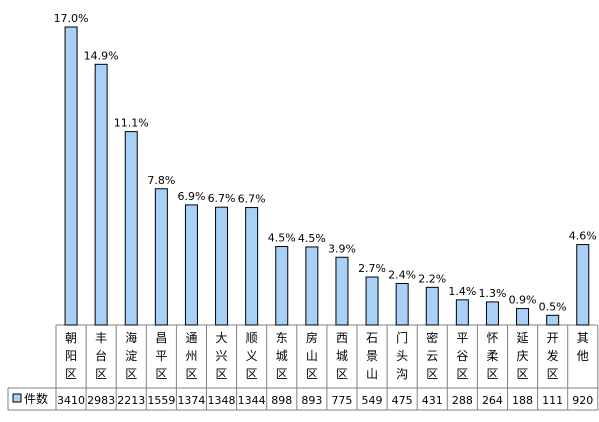  Describe the element at coordinates (222, 338) in the screenshot. I see `category-label: 大` at that location.